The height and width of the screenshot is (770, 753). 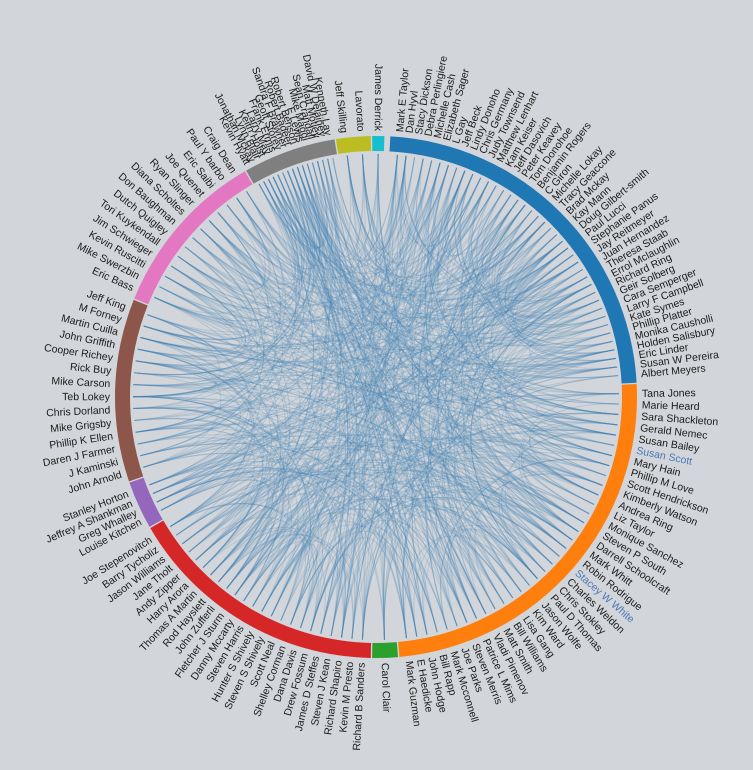 I want to click on node-label-teb-lokey: Teb Lokey, so click(x=86, y=397).